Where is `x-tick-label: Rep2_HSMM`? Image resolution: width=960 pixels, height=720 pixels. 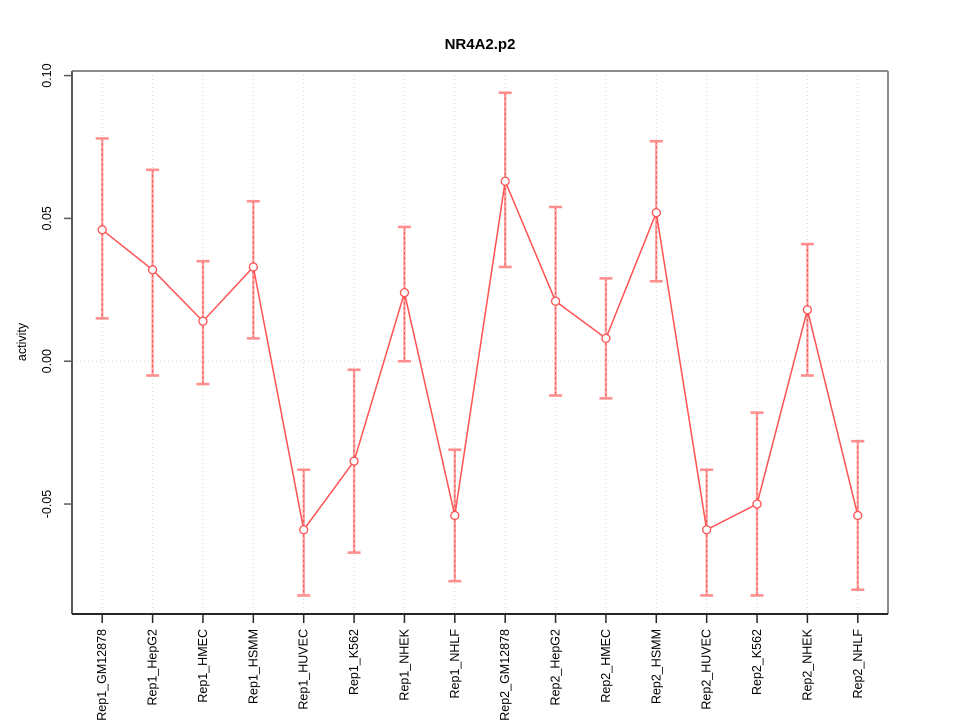
x-tick-label: Rep2_HSMM is located at coordinates (656, 666).